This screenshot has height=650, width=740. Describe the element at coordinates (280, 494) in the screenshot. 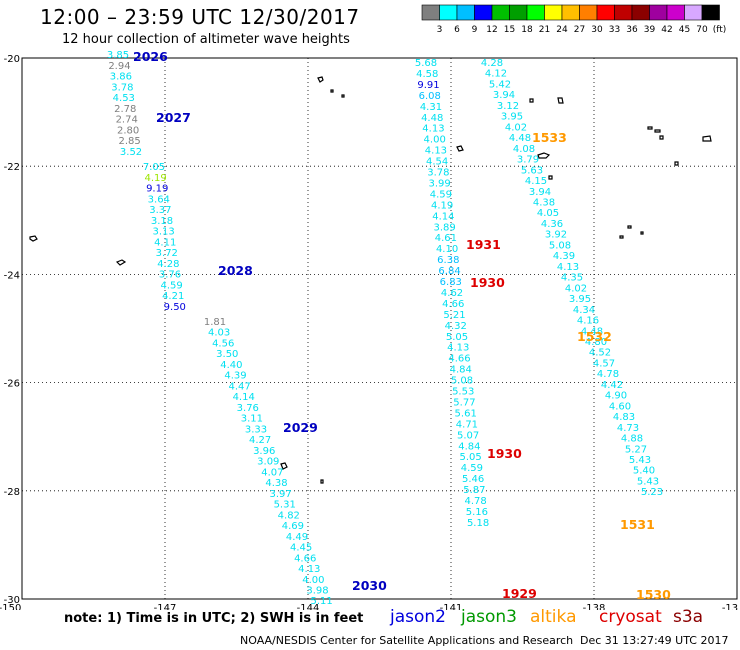

I see `wave-height-label: 3.97` at that location.